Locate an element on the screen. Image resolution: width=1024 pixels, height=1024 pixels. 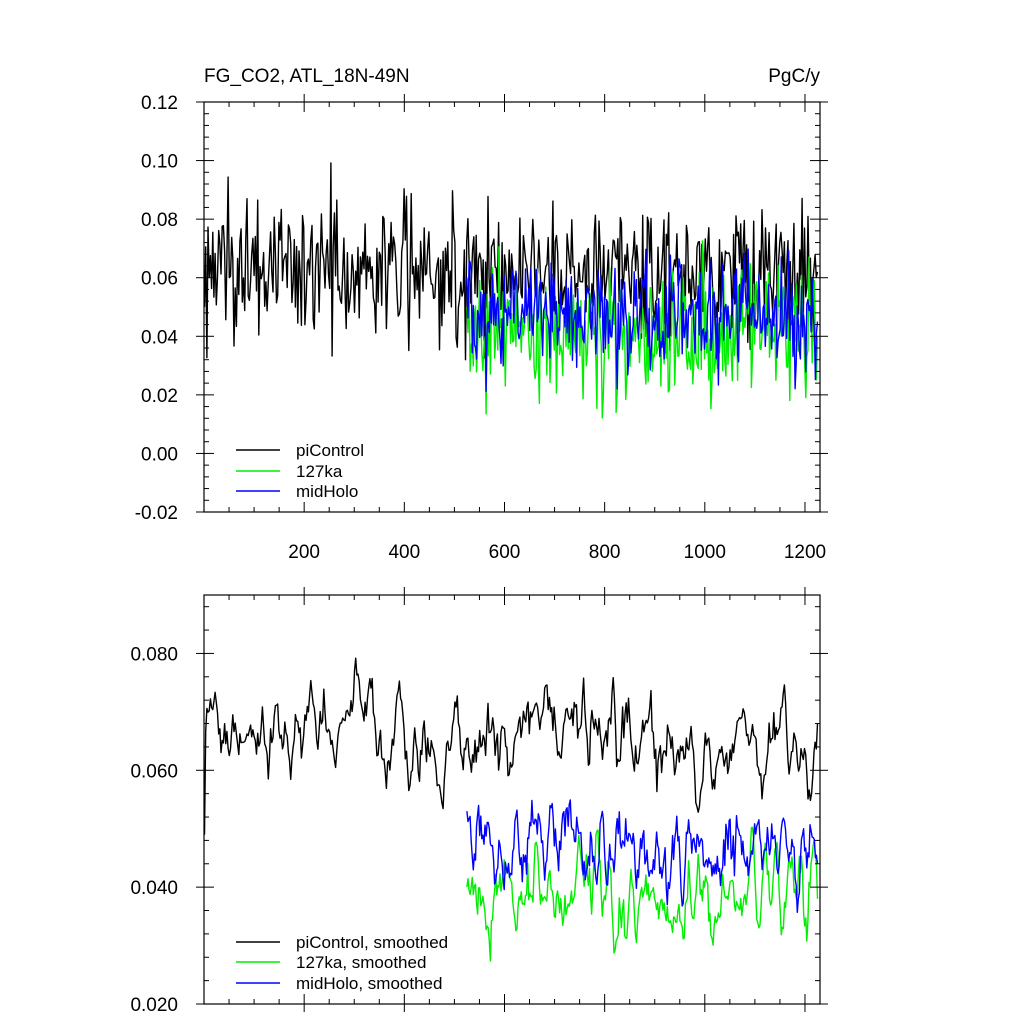
legend-label-picontrol-smoothed: piControl, smoothed is located at coordinates (372, 942).